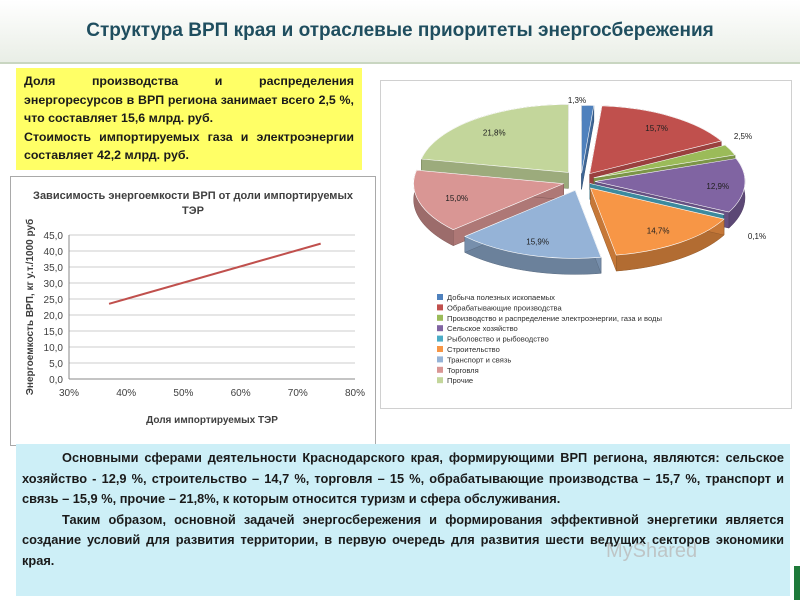  Describe the element at coordinates (54, 284) in the screenshot. I see `line-chart-y-tick: 30,0` at that location.